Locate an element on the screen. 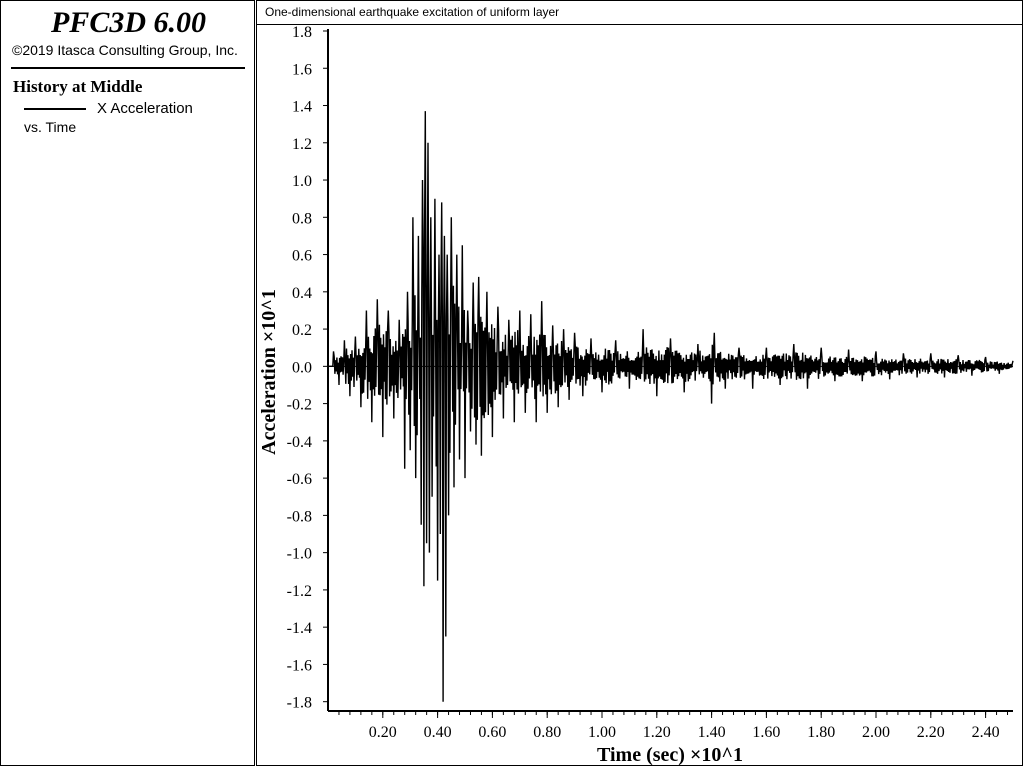 The image size is (1024, 768). y-tick-label: -0.2 is located at coordinates (299, 405).